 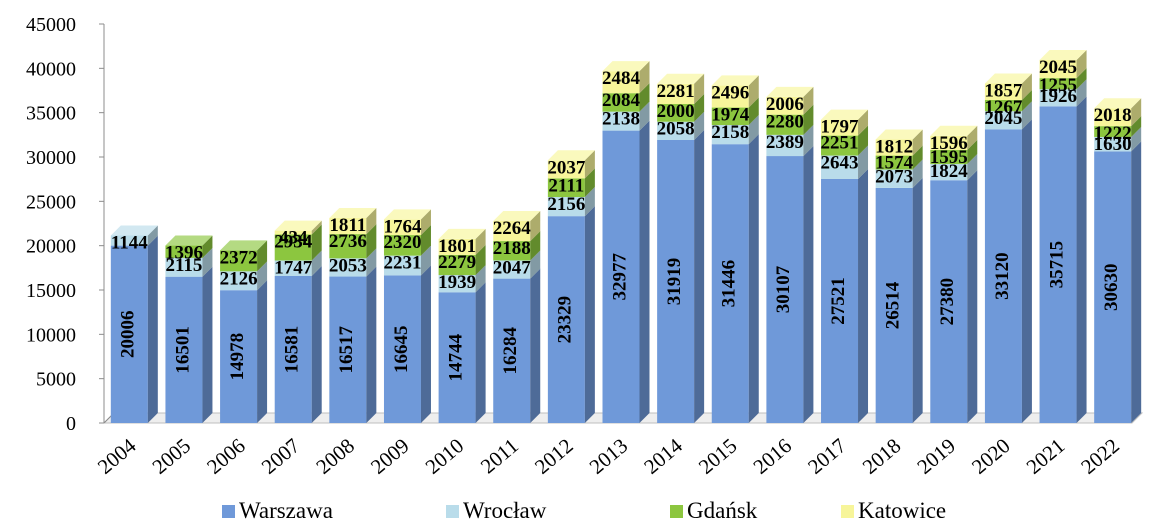 What do you see at coordinates (401, 349) in the screenshot?
I see `data-label: 16645` at bounding box center [401, 349].